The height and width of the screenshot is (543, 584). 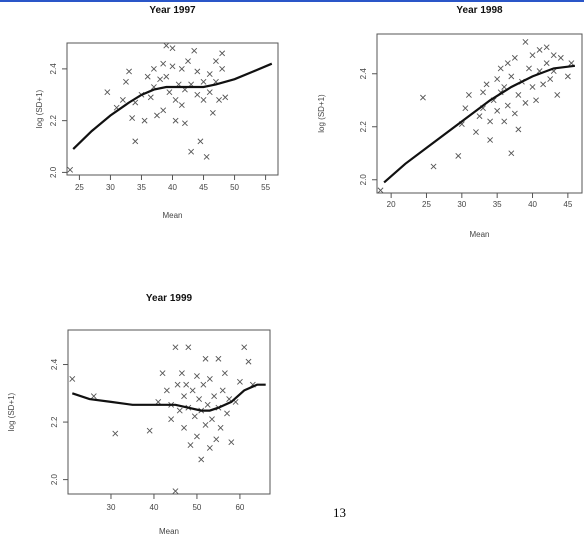 What do you see at coordinates (172, 10) in the screenshot?
I see `chart-title: Year 1997` at bounding box center [172, 10].